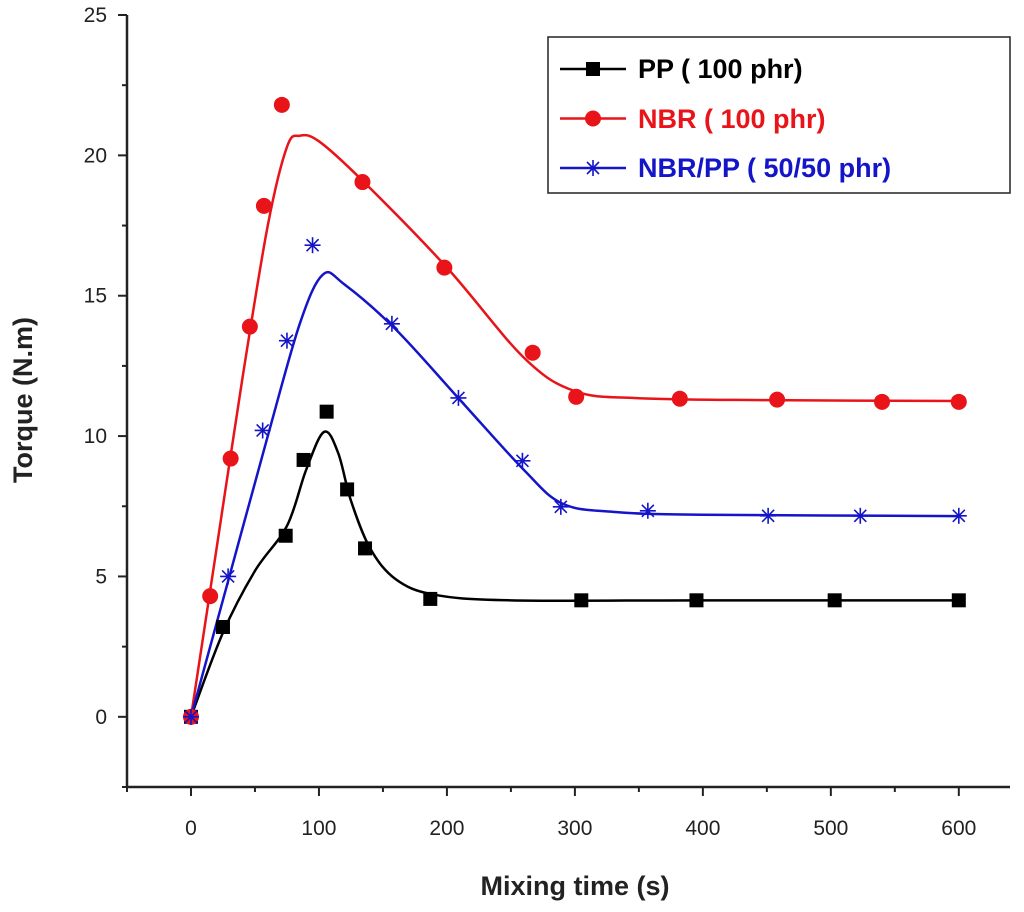 The image size is (1024, 912). Describe the element at coordinates (958, 828) in the screenshot. I see `x-tick-label: 600` at that location.